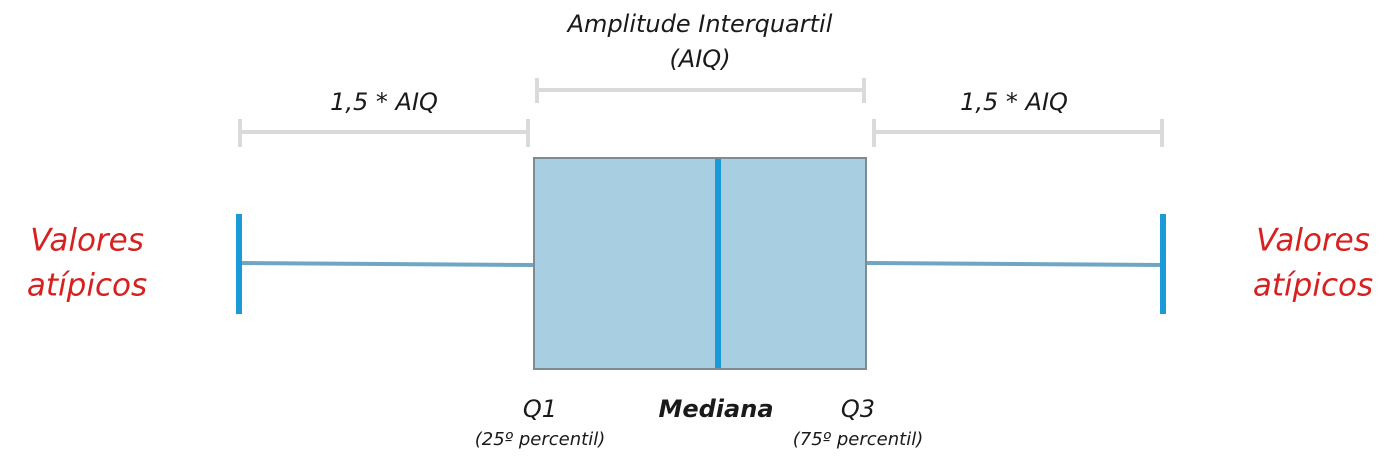 This screenshot has width=1394, height=458. I want to click on left-range-label: 1,5 * AIQ, so click(384, 102).